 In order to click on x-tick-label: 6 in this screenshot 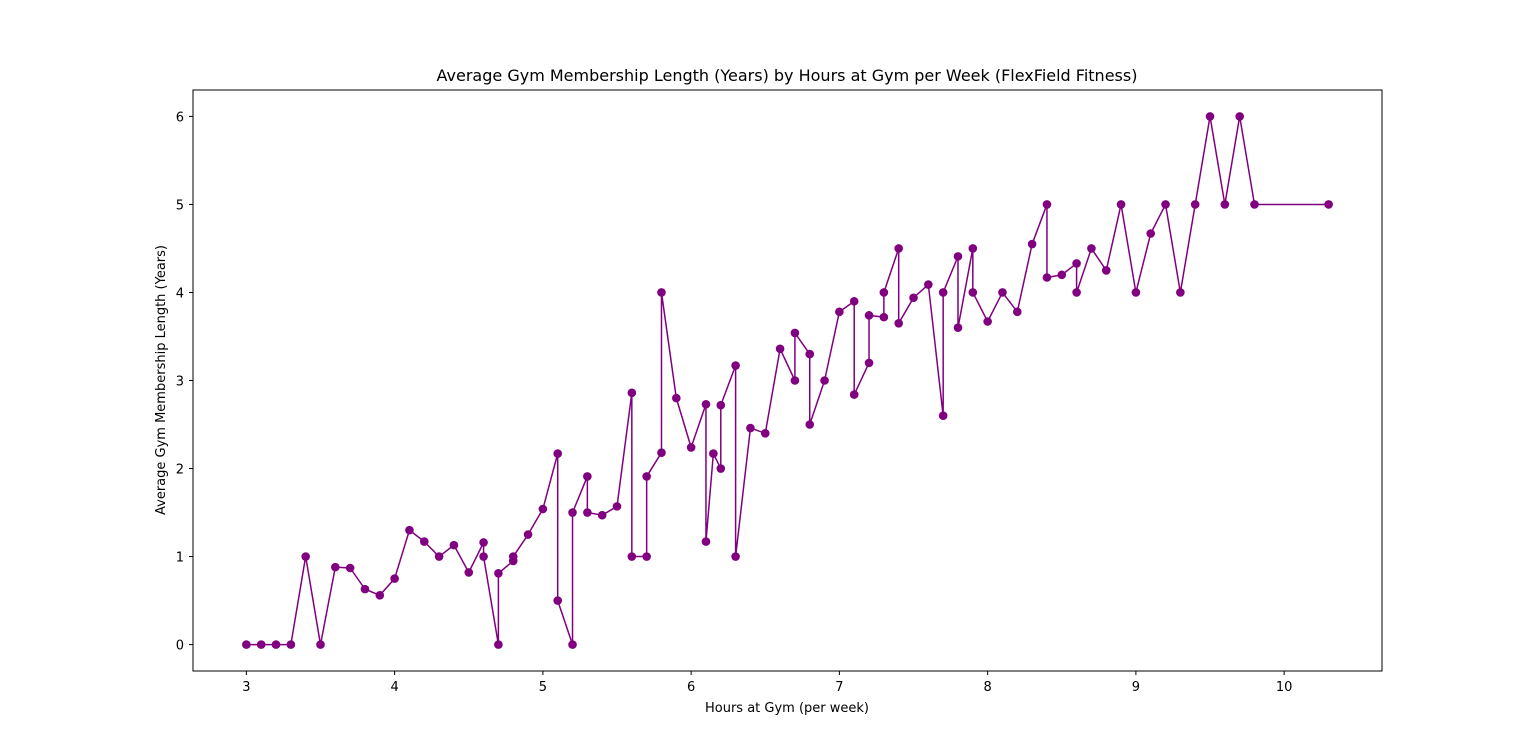, I will do `click(691, 687)`.